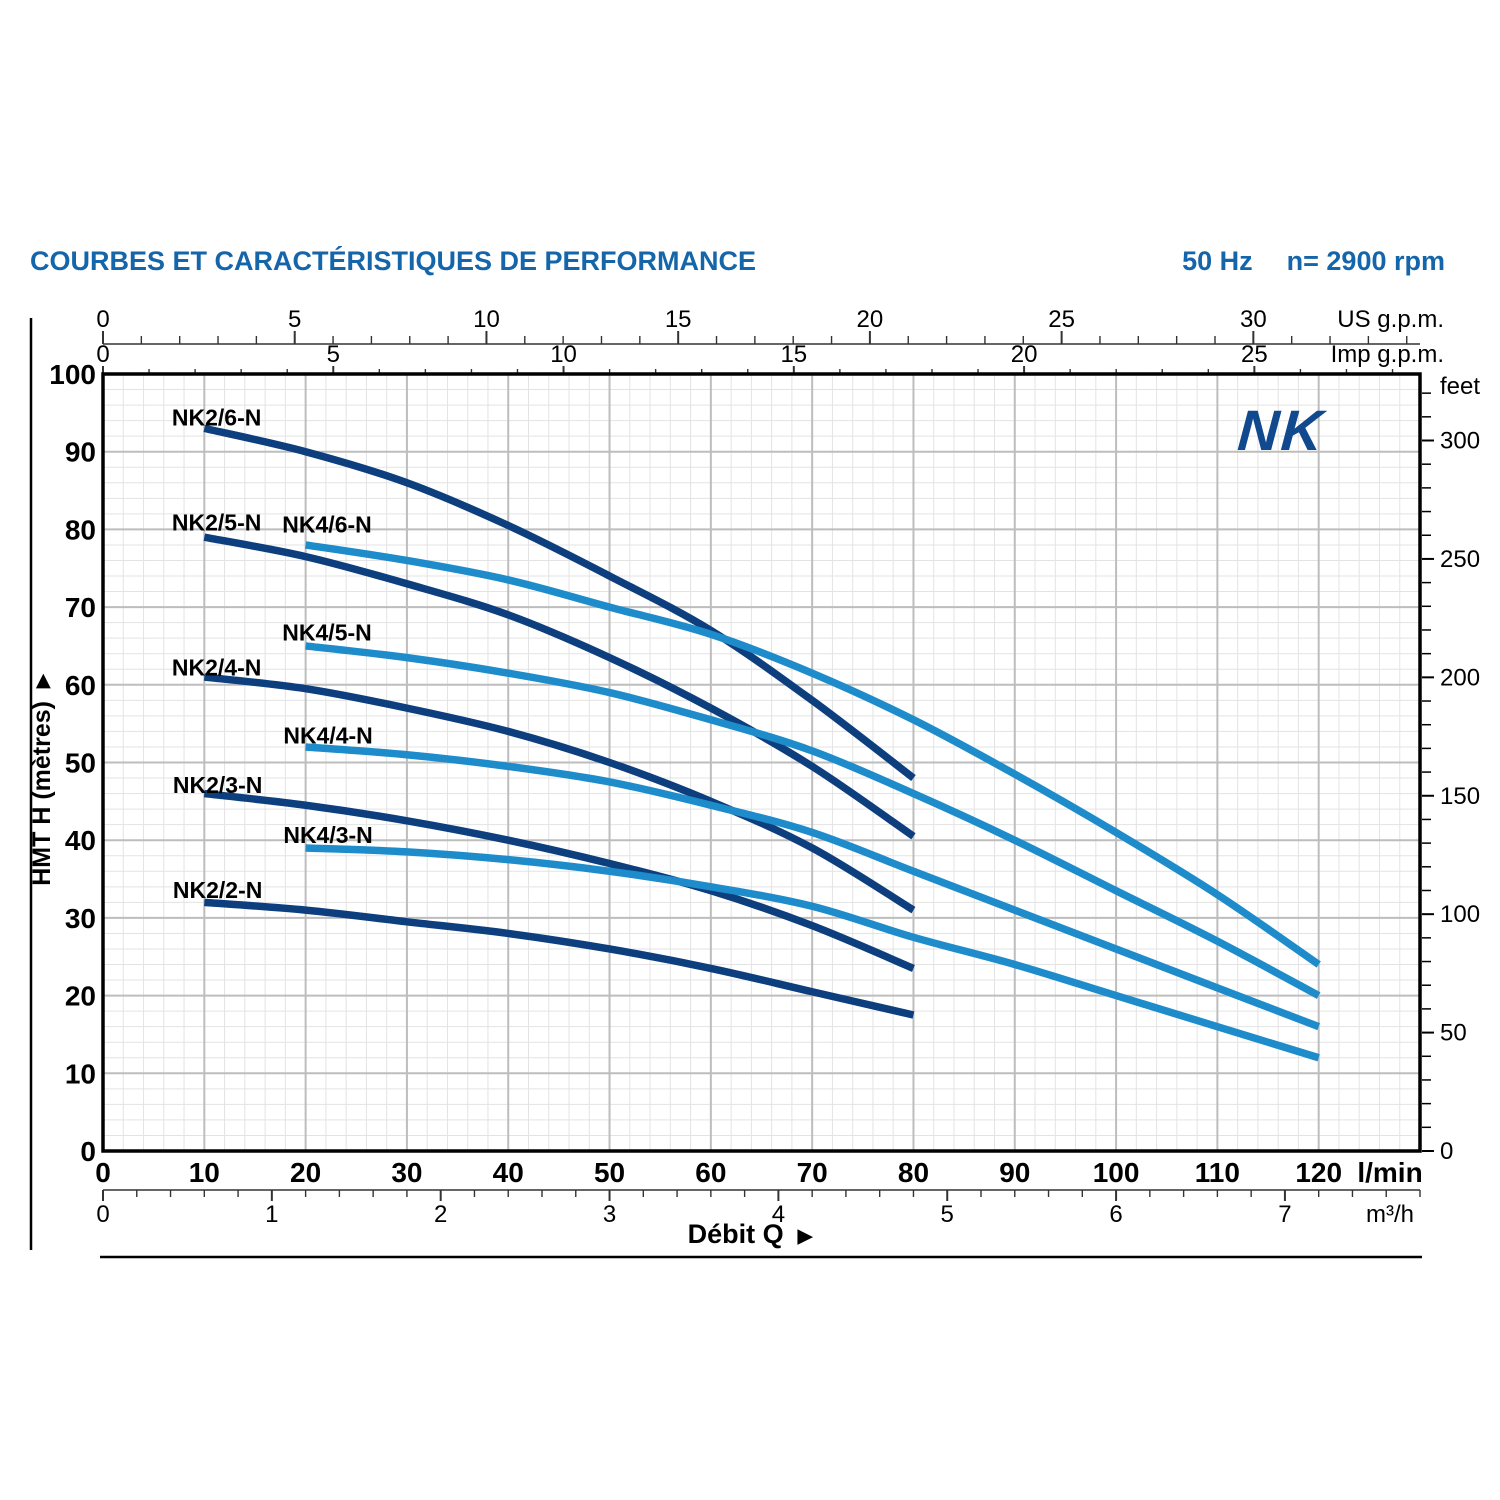 The image size is (1500, 1500). What do you see at coordinates (217, 785) in the screenshot?
I see `curve-label-NK2/3-N: NK2/3-N` at bounding box center [217, 785].